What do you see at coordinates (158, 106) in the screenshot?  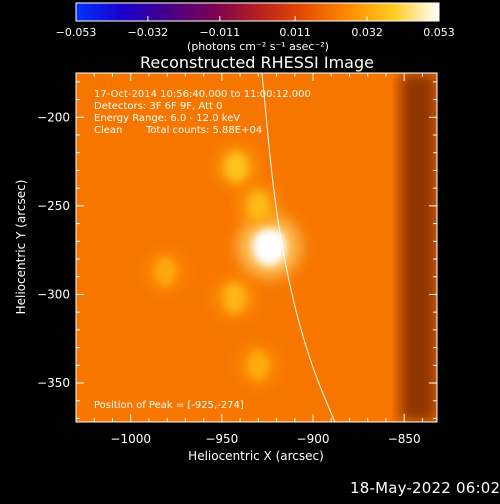 I see `annotation-detectors: Detectors: 3F 6F 9F, Att 0` at bounding box center [158, 106].